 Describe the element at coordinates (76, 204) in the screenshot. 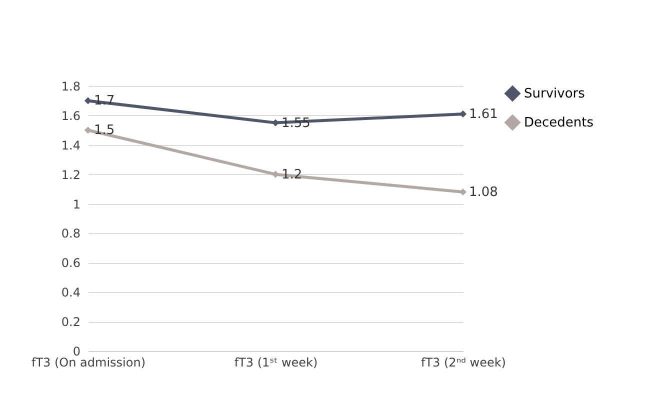

I see `y-tick-label: 1` at that location.